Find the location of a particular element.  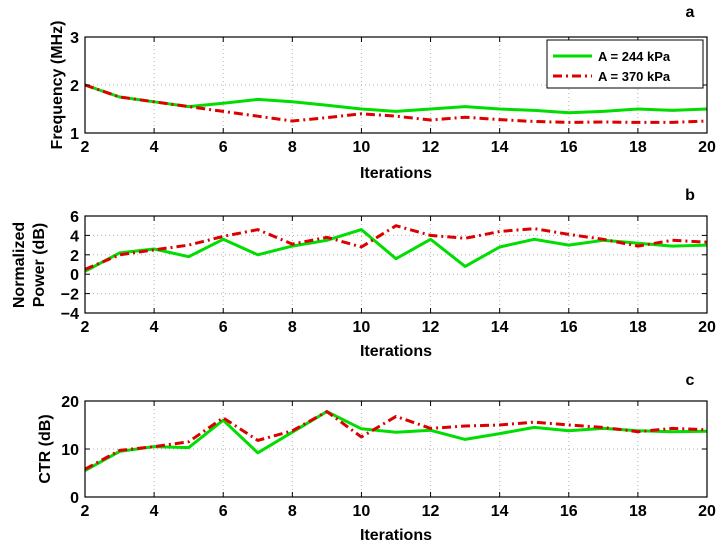

y-axis-label: CTR (dB) is located at coordinates (45, 448).